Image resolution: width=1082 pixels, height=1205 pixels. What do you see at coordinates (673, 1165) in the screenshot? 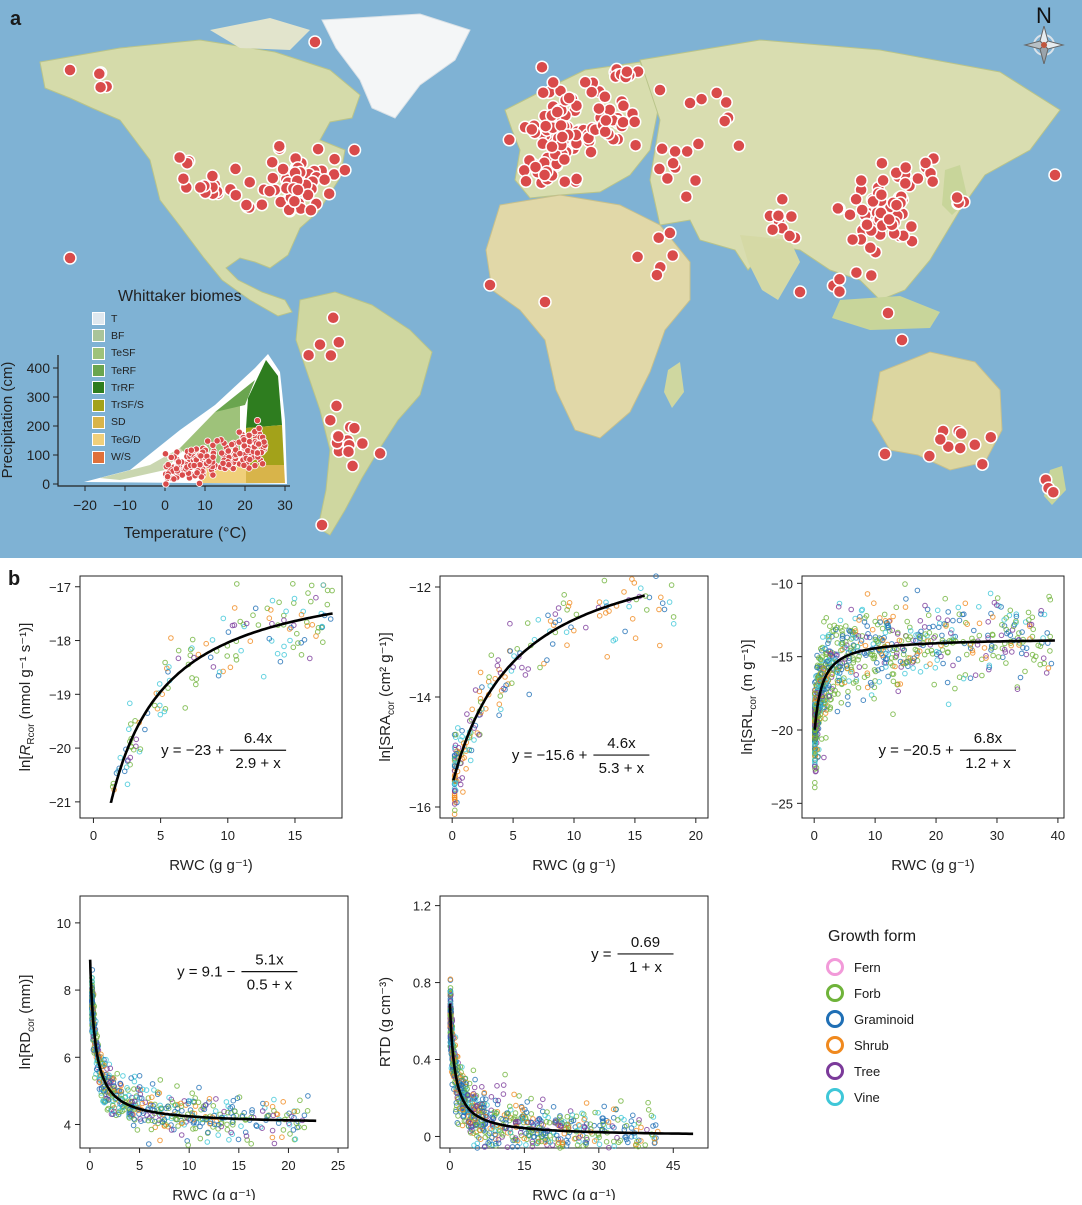
I see `x-tick-label: 45` at bounding box center [673, 1165].